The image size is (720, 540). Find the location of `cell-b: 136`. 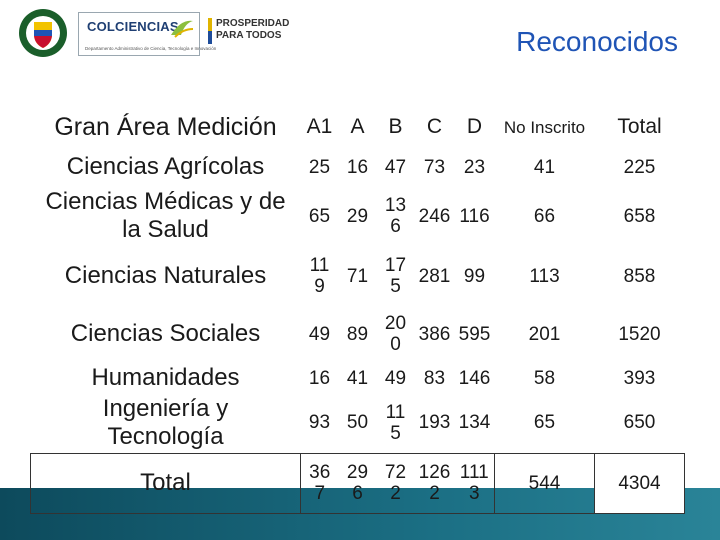

cell-b: 136 is located at coordinates (395, 216).